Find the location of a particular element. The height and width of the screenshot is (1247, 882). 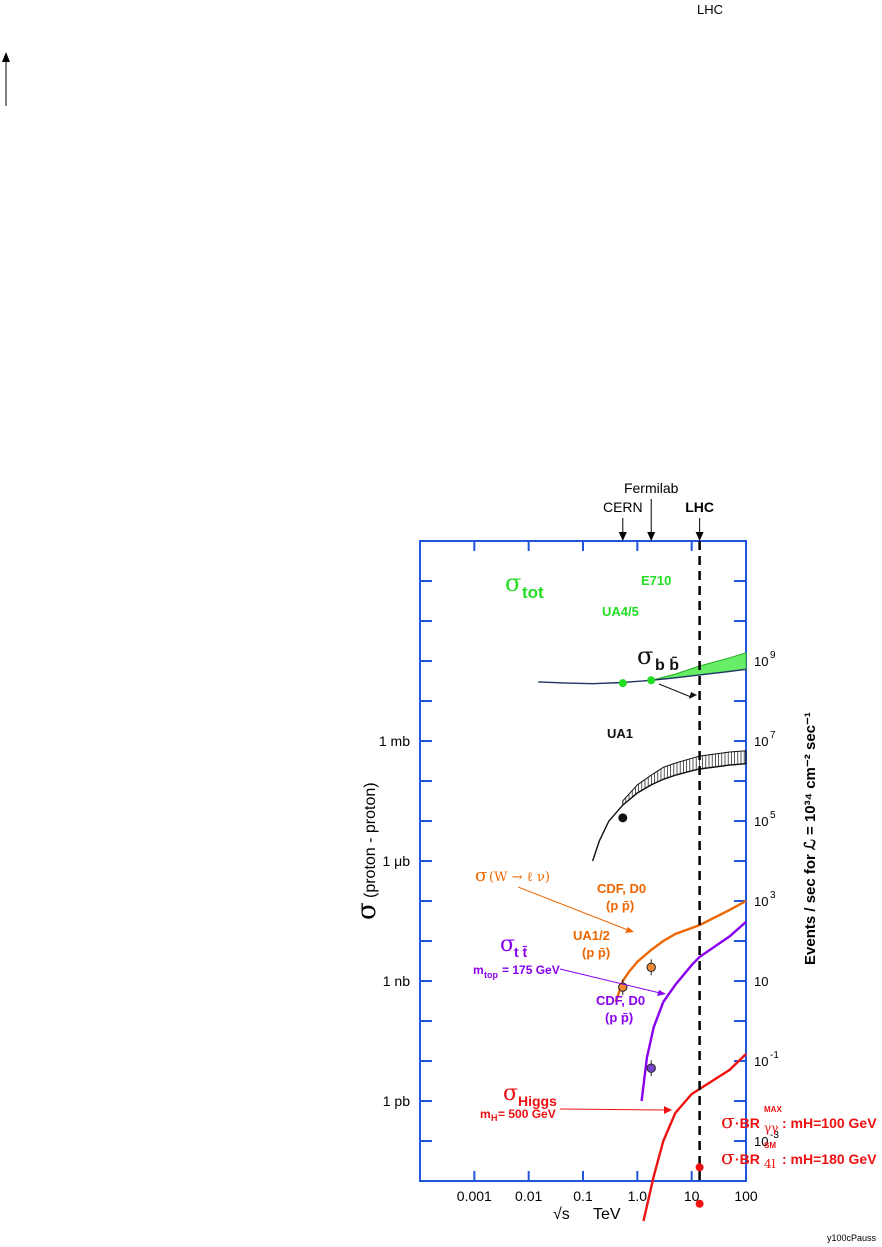

sigma-tt-label: σ t t̄ m top = 175 GeV is located at coordinates (516, 956).